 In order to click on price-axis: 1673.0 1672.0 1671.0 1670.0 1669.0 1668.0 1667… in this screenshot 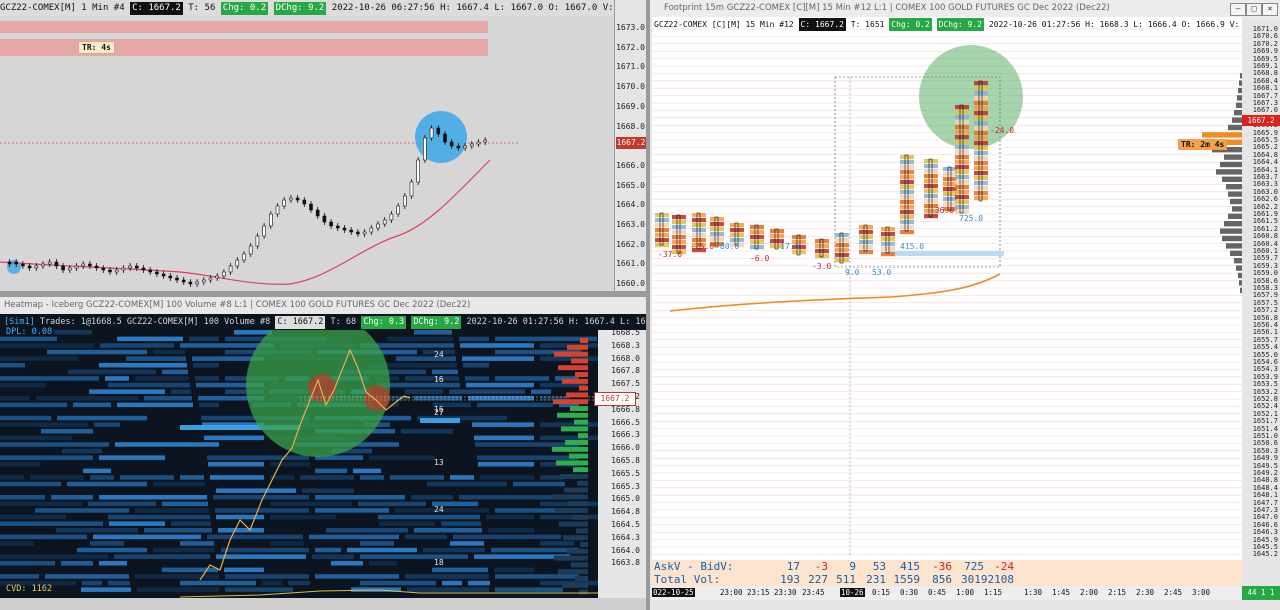, I will do `click(630, 145)`.